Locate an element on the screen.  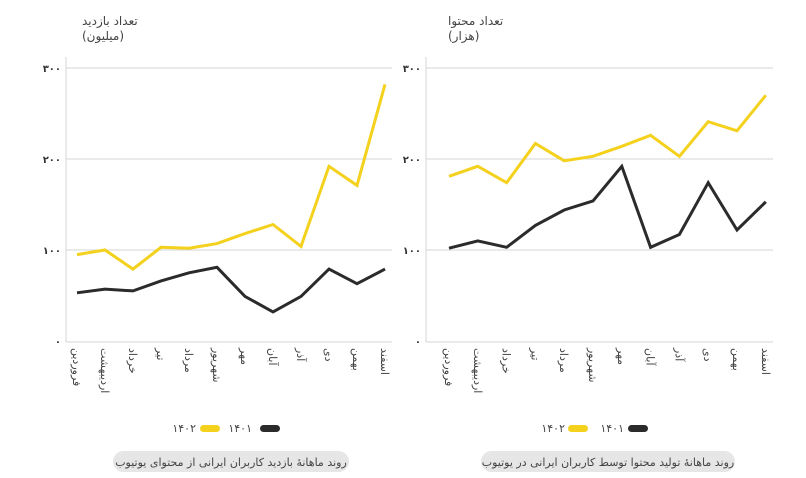
y-axis-title: تعداد بازدید is located at coordinates (110, 21).